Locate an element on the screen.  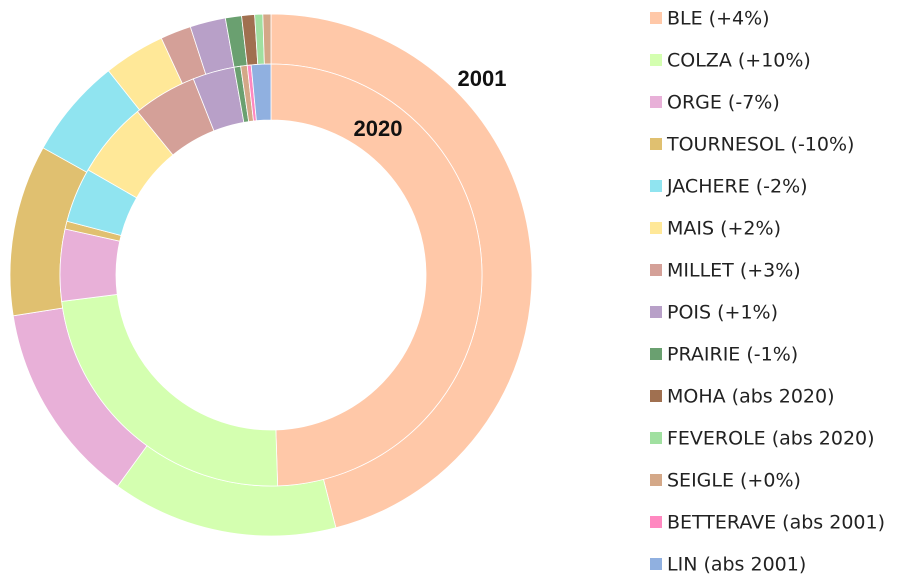
legend-label: ORGE (-7%) is located at coordinates (723, 103).